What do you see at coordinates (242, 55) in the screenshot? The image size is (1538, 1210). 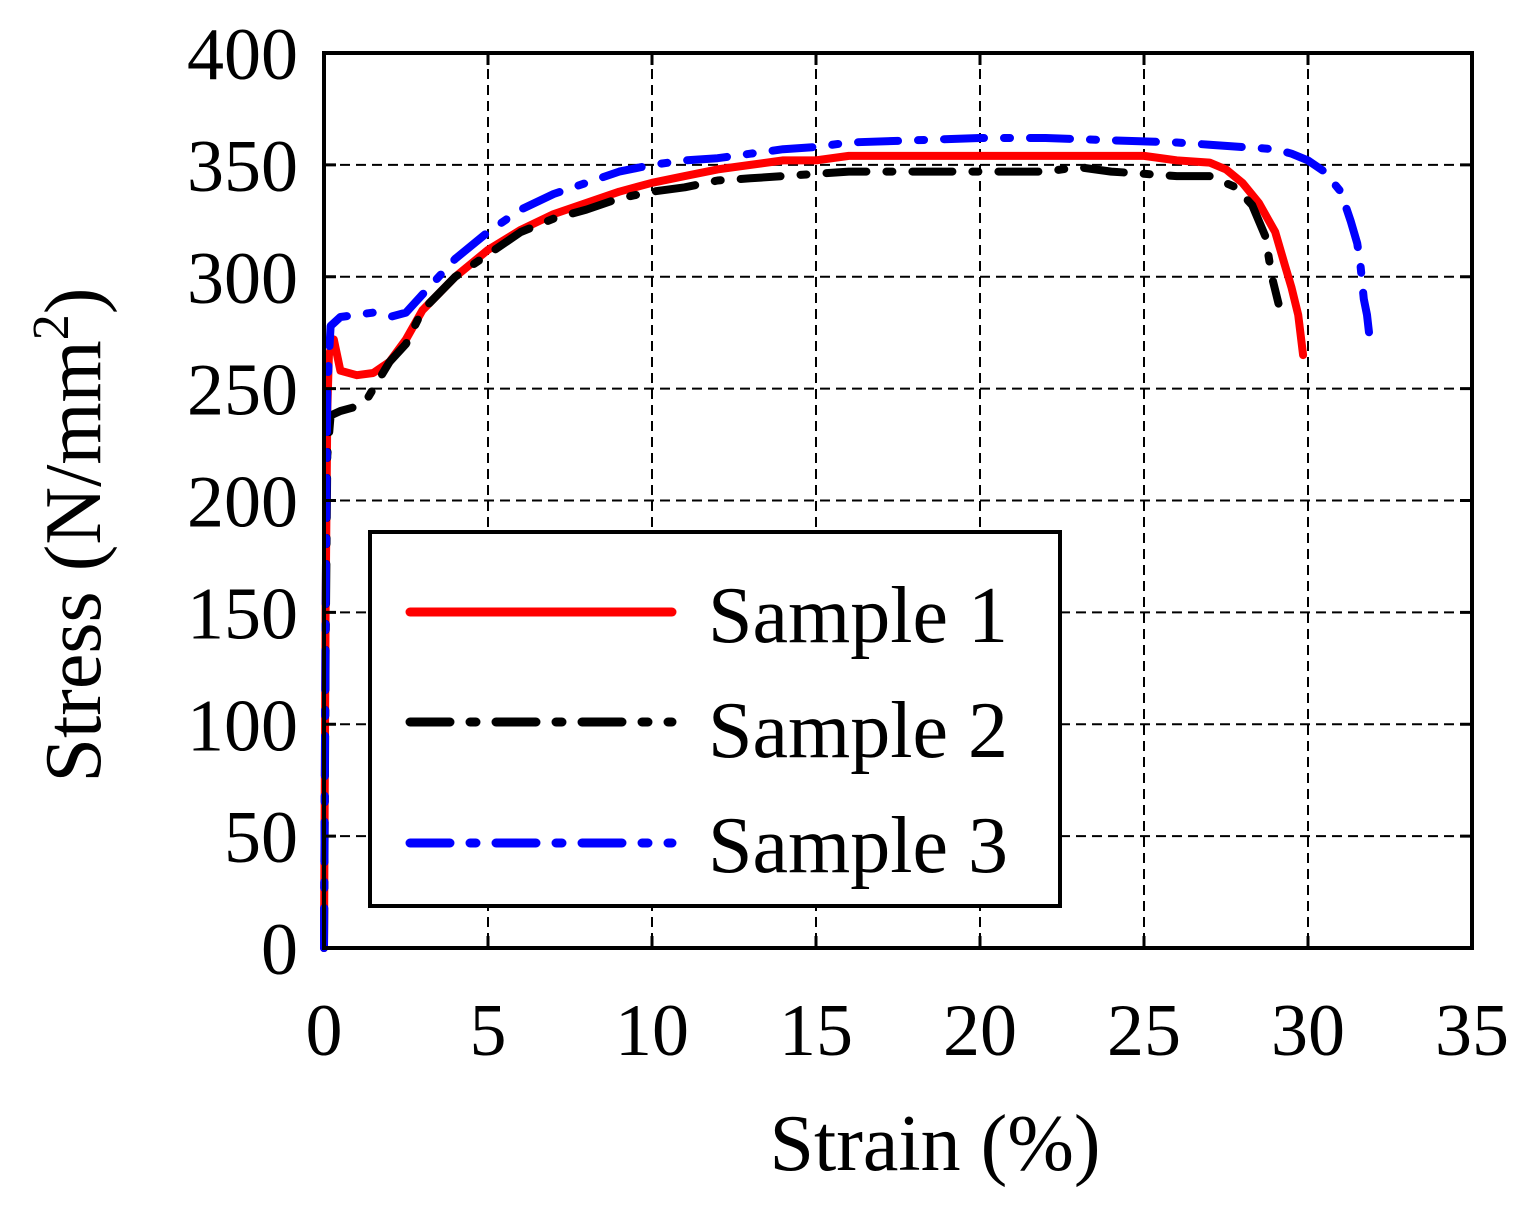 I see `y-tick-label: 400` at bounding box center [242, 55].